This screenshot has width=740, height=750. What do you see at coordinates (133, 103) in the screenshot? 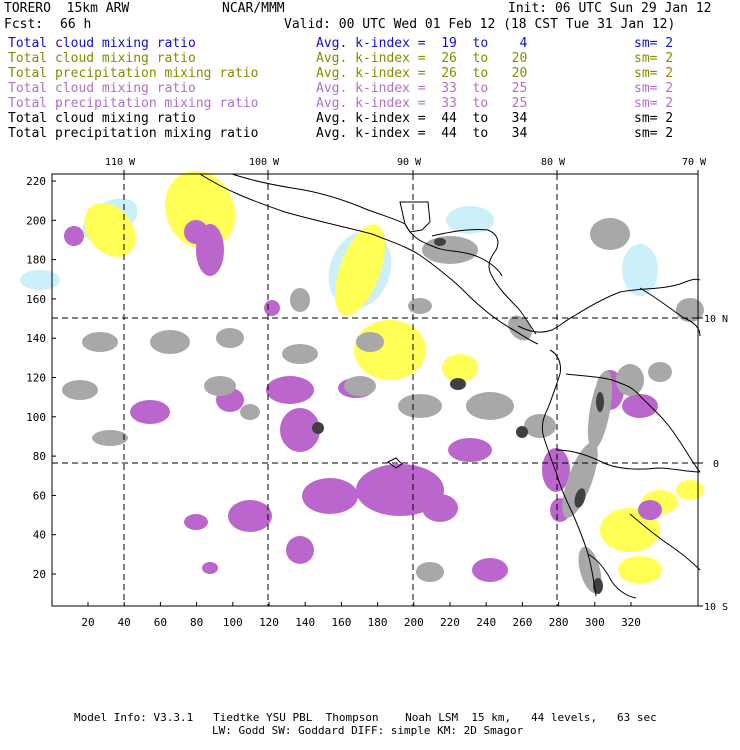
I see `legend-field-label: Total precipitation mixing ratio` at bounding box center [133, 103].